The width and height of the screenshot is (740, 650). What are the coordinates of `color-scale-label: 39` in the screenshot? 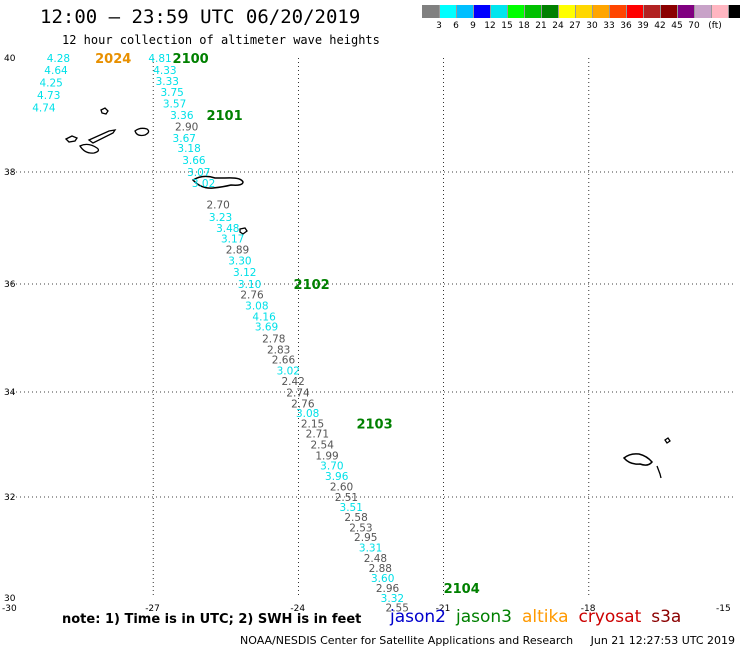 It's located at (643, 26).